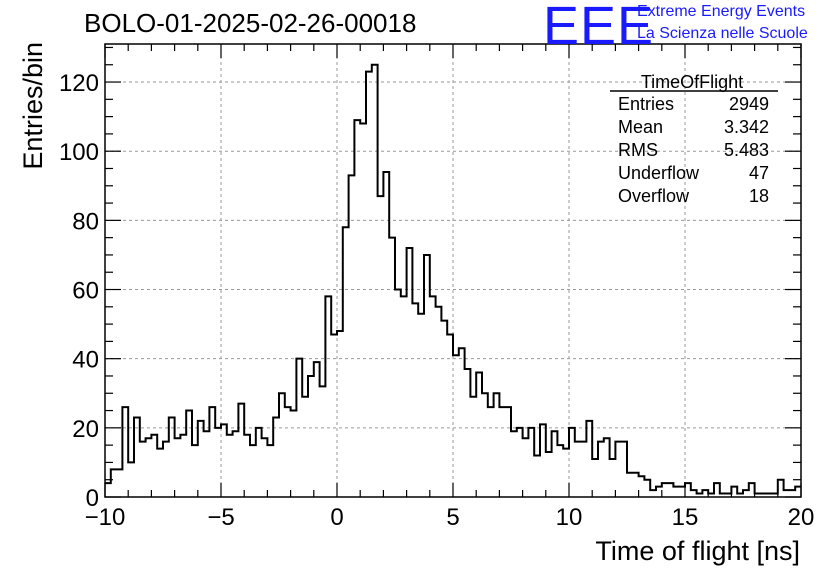  What do you see at coordinates (721, 11) in the screenshot?
I see `logo-tagline-1: Extreme Energy Events` at bounding box center [721, 11].